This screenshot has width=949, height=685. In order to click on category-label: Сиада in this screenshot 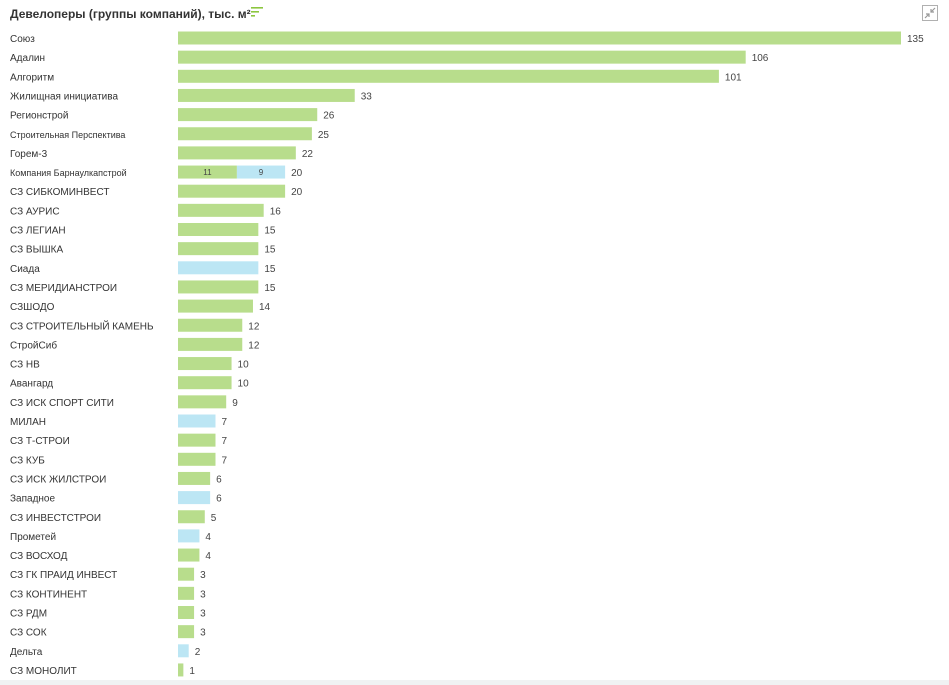, I will do `click(25, 269)`.